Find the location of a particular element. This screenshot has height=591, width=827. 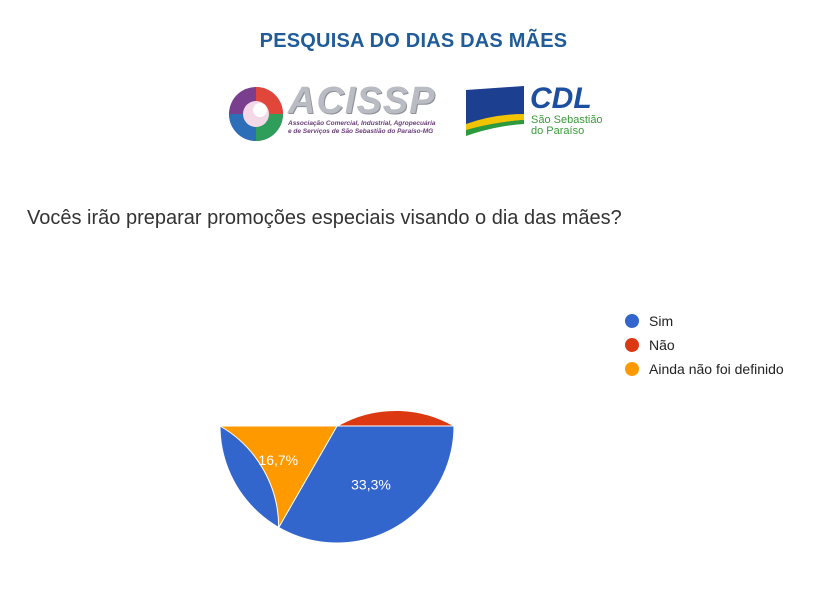

pie-slice-label: 50% is located at coordinates (337, 358).